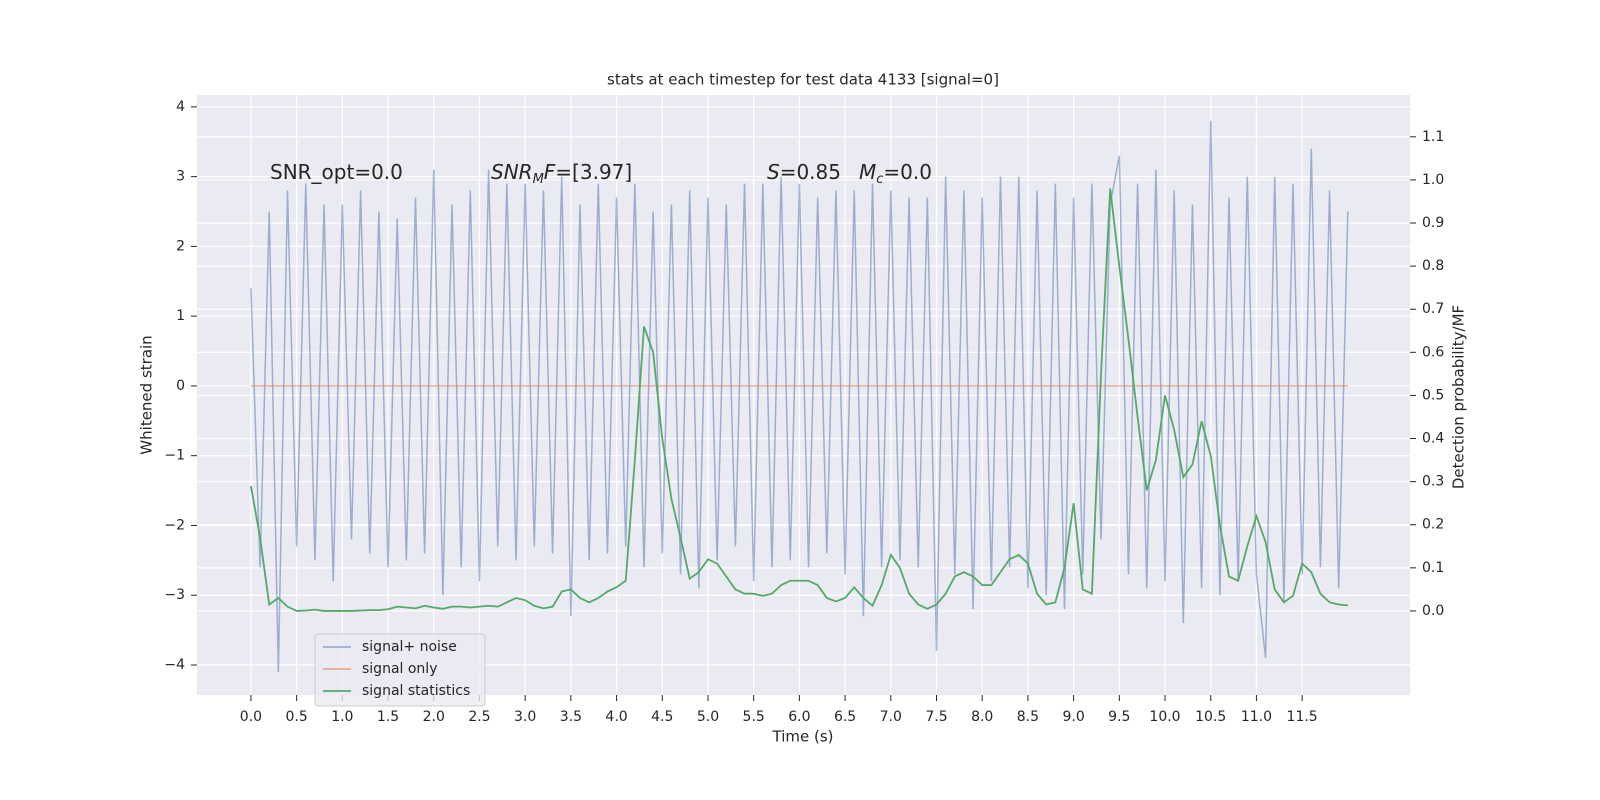 The image size is (1600, 800). I want to click on x-tick-label: 10.5, so click(1210, 717).